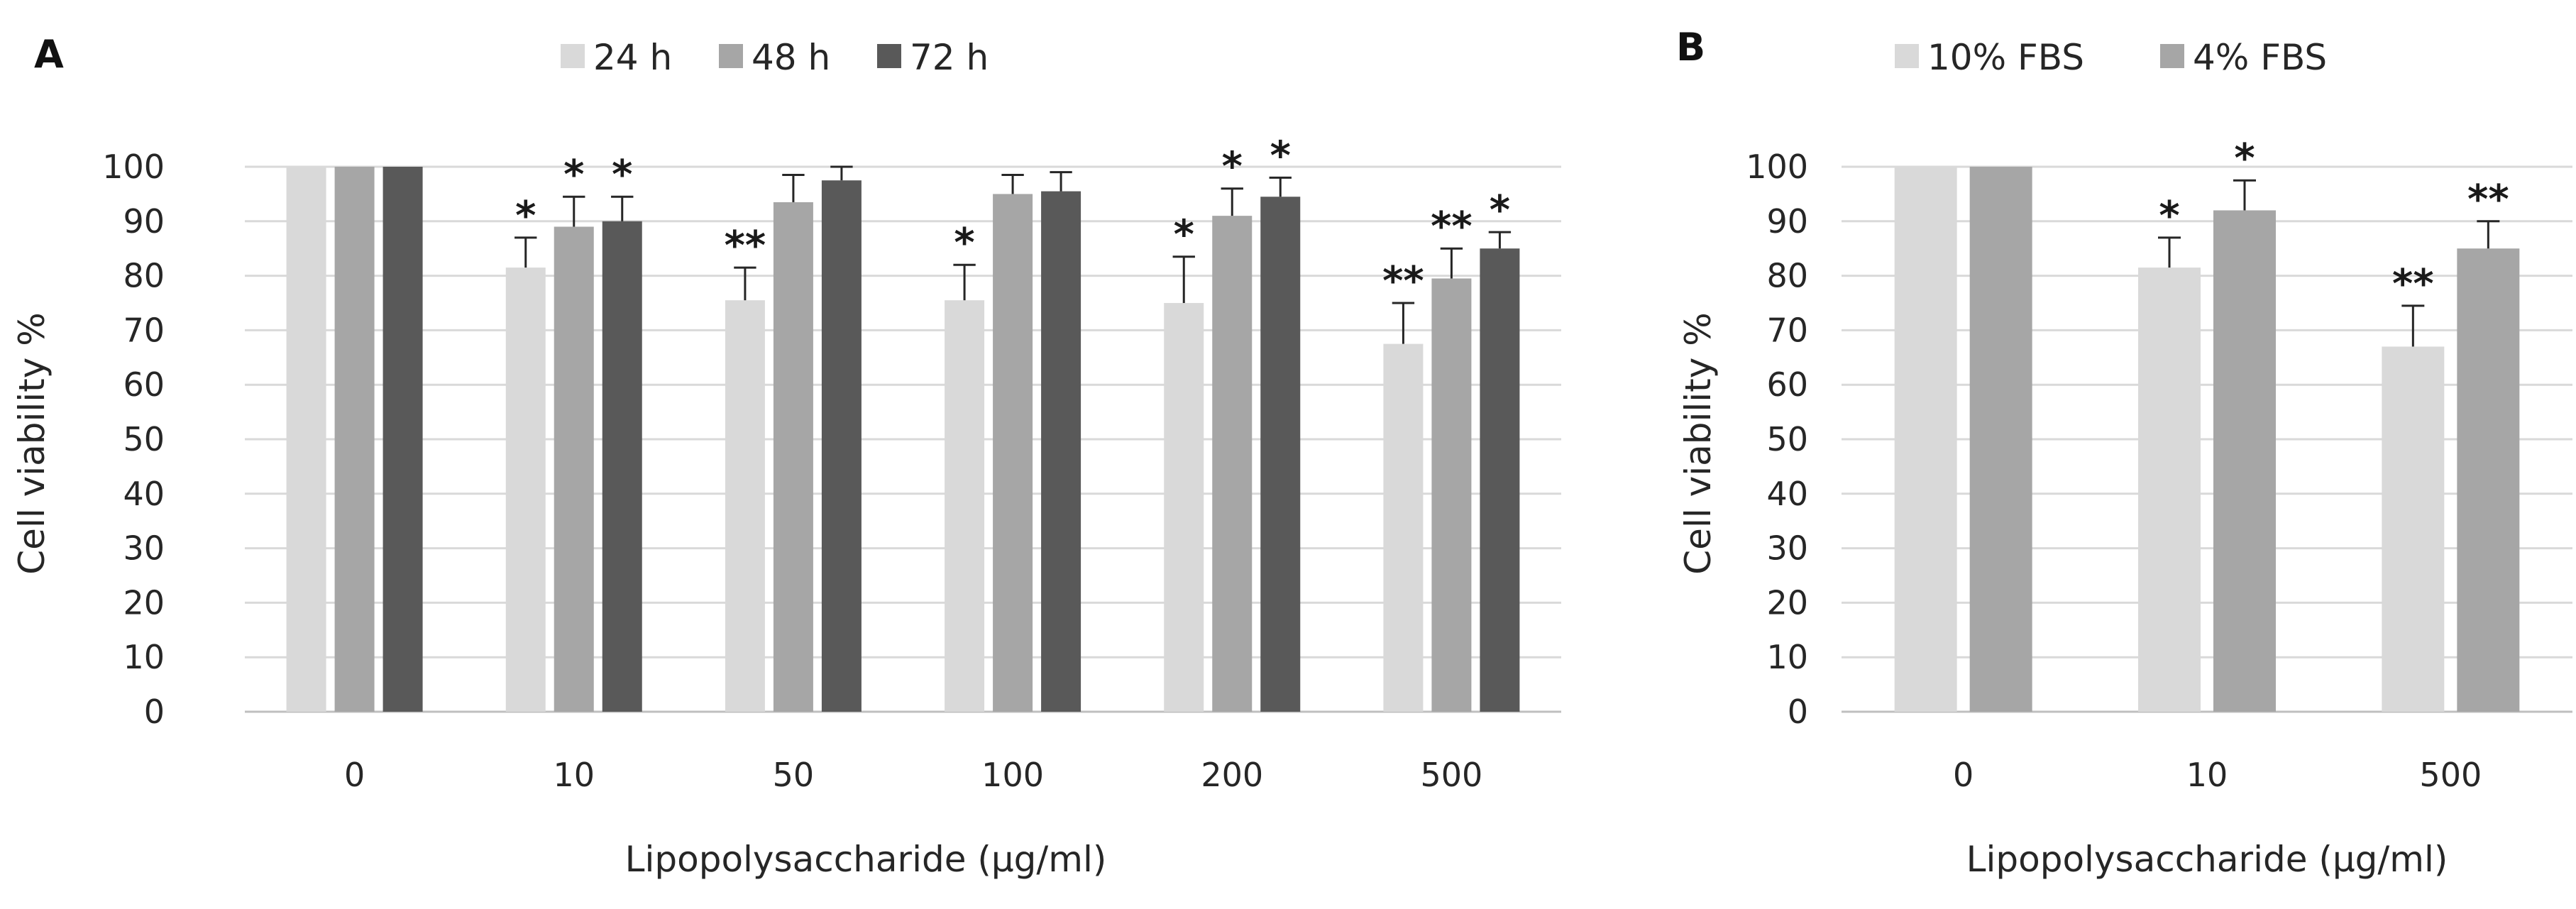 This screenshot has height=909, width=2576. I want to click on legend-label-10fbs: 10% FBS, so click(2005, 58).